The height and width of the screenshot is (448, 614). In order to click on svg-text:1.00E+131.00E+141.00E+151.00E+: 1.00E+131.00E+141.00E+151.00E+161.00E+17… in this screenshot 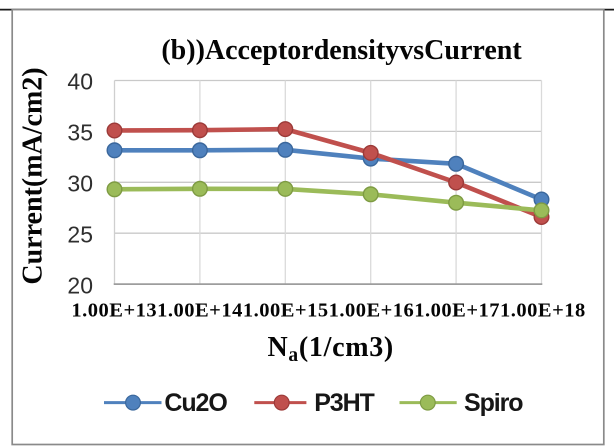, I will do `click(328, 311)`.